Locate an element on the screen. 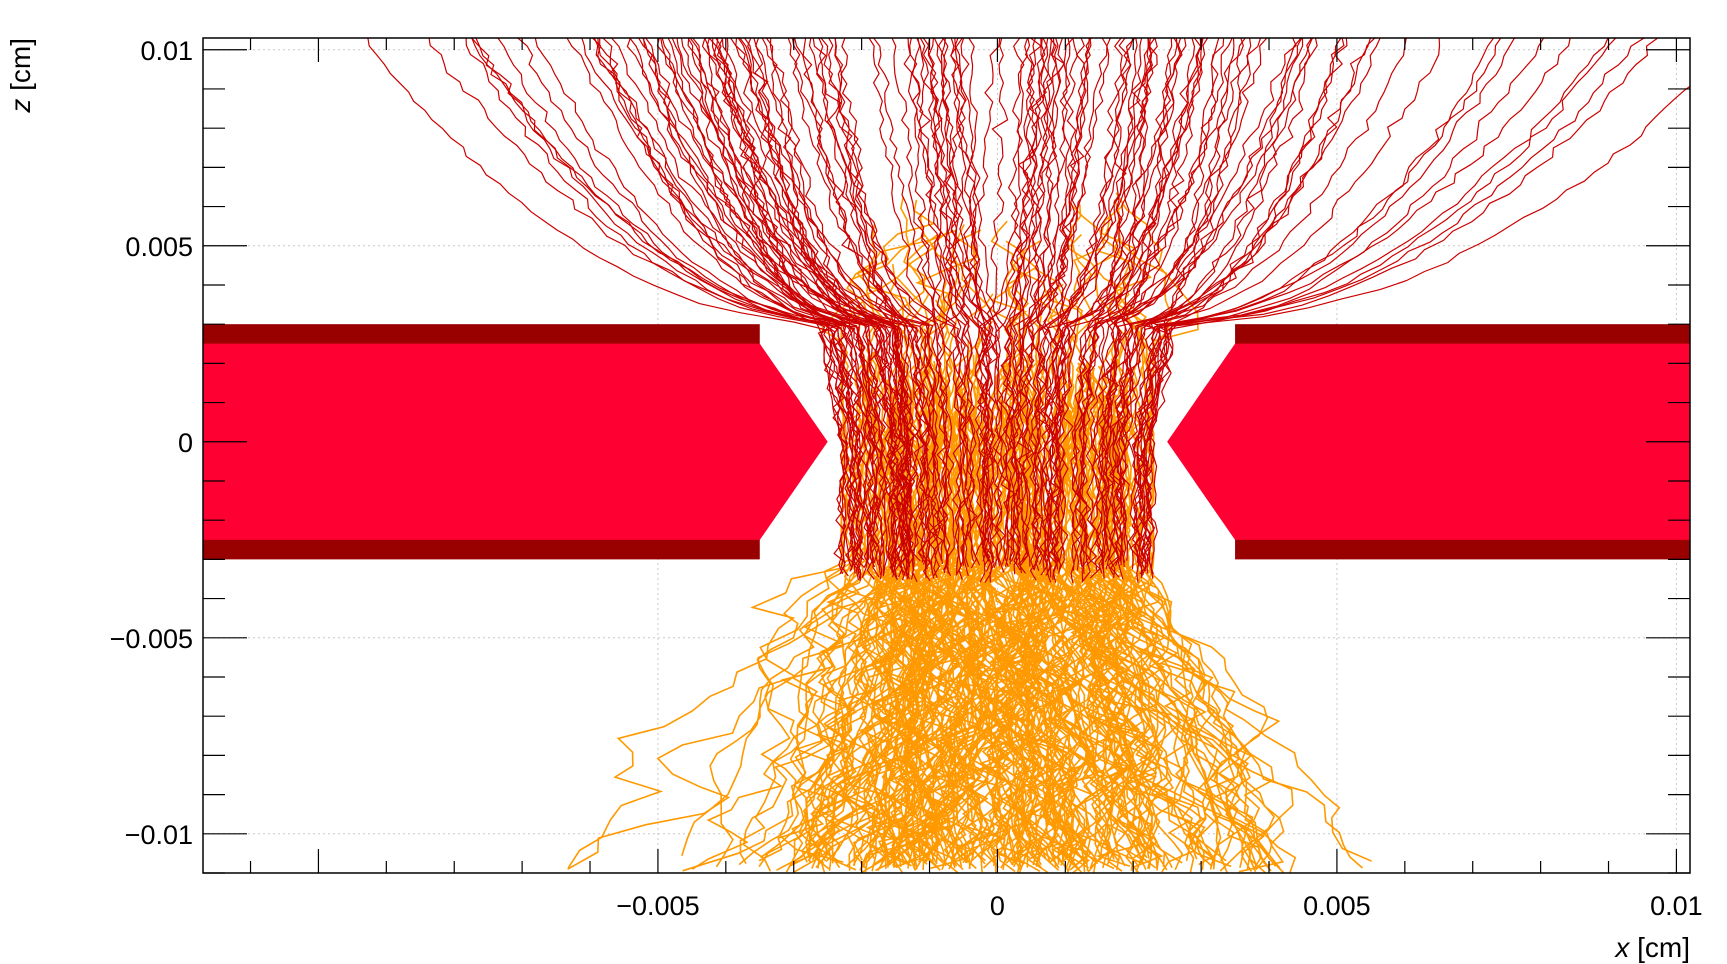 This screenshot has width=1727, height=964. x-axis-title: x [cm] is located at coordinates (1651, 947).